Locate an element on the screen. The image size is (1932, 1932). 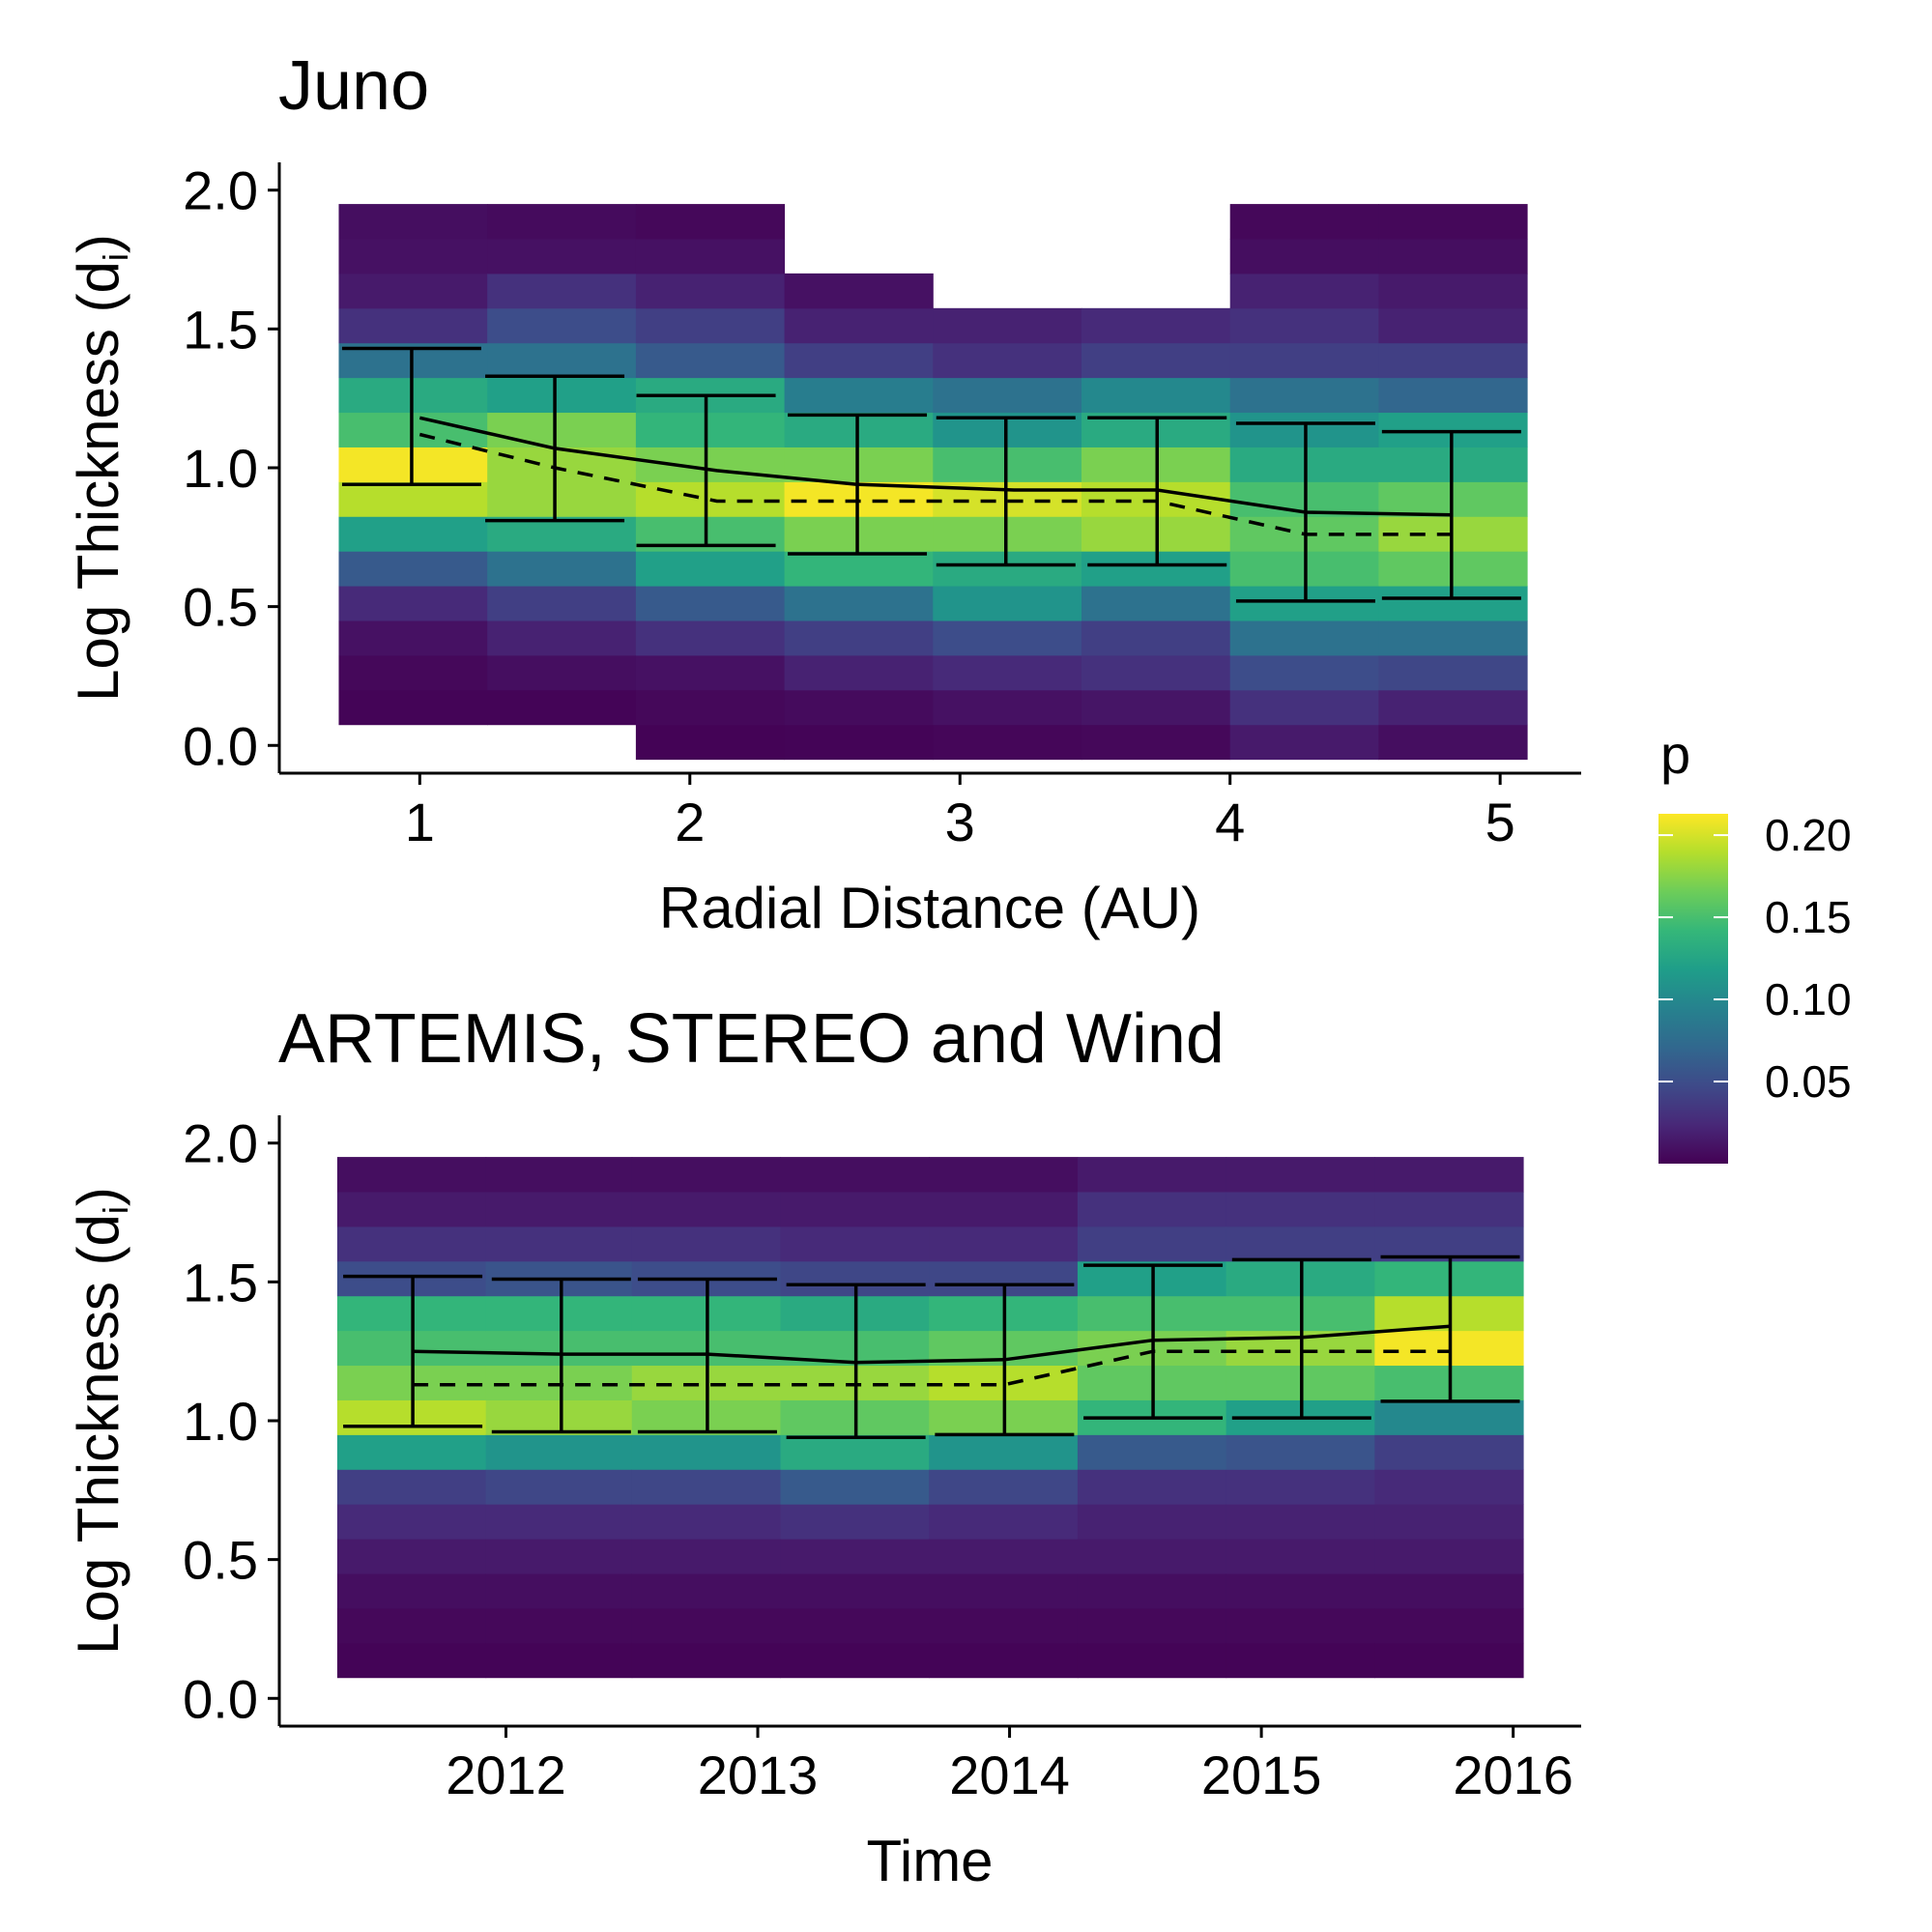
y-tick-label: 0.5 is located at coordinates (220, 607).